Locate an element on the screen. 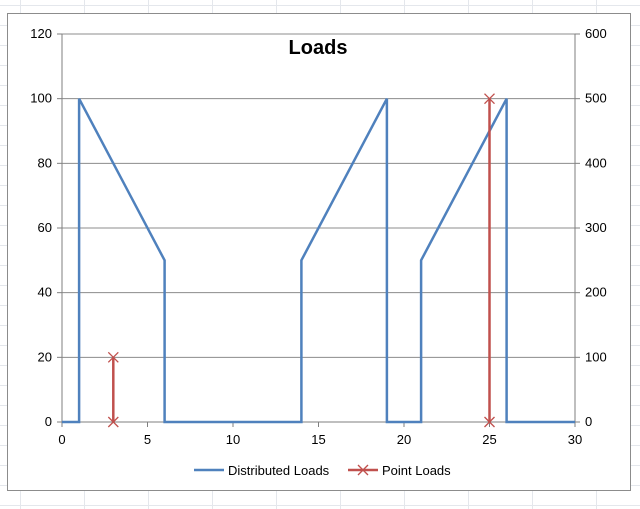 This screenshot has height=509, width=640. y-tick-label-40: 40 is located at coordinates (45, 292).